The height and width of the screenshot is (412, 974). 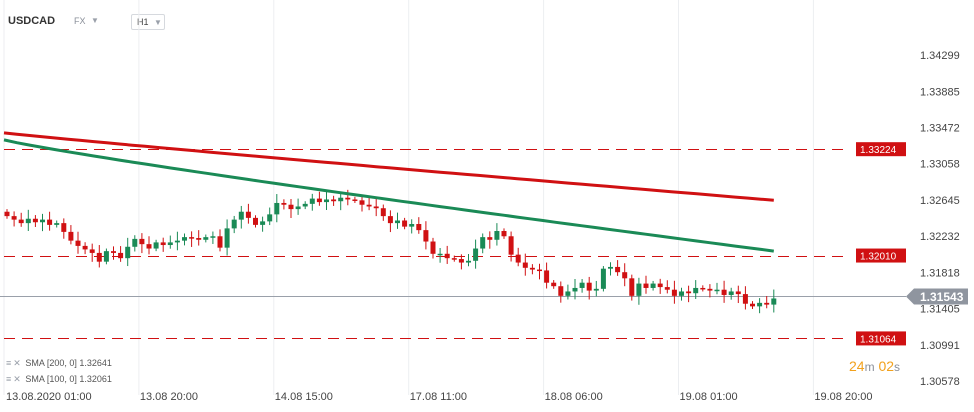 I want to click on price-axis-label: 1.33472, so click(x=940, y=128).